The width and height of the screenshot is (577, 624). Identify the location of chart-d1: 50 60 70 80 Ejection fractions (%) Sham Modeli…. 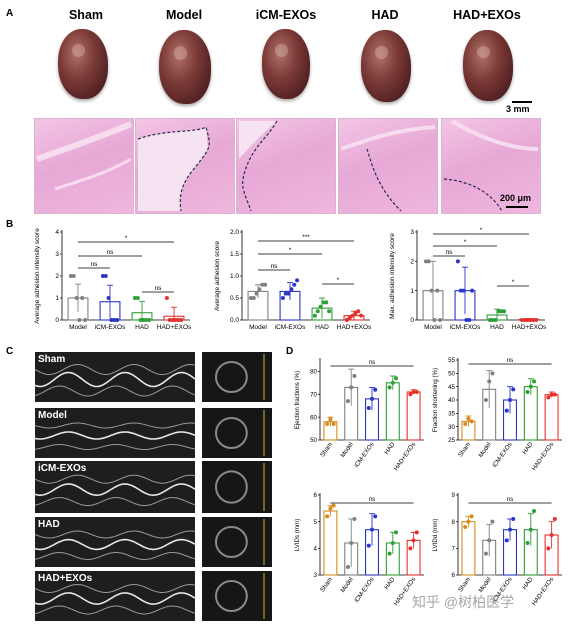
(359, 415).